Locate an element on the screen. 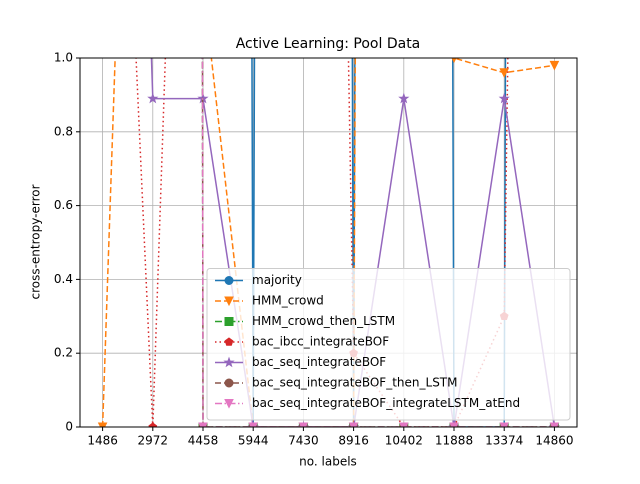  y-tick-label: 0.6 is located at coordinates (63, 205).